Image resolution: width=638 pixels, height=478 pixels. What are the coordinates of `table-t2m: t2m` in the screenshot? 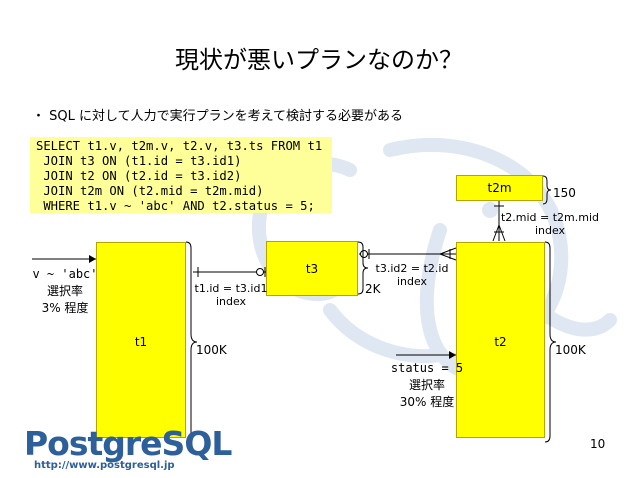 It's located at (499, 188).